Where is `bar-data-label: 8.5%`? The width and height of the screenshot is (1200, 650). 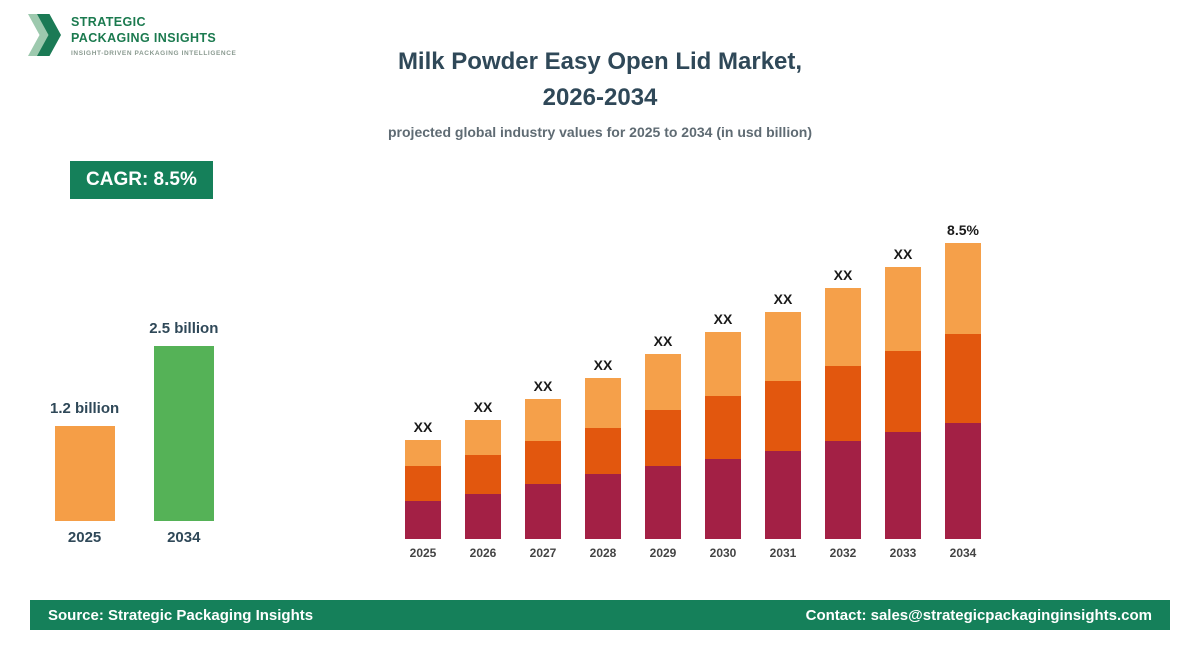
bar-data-label: 8.5% is located at coordinates (963, 230).